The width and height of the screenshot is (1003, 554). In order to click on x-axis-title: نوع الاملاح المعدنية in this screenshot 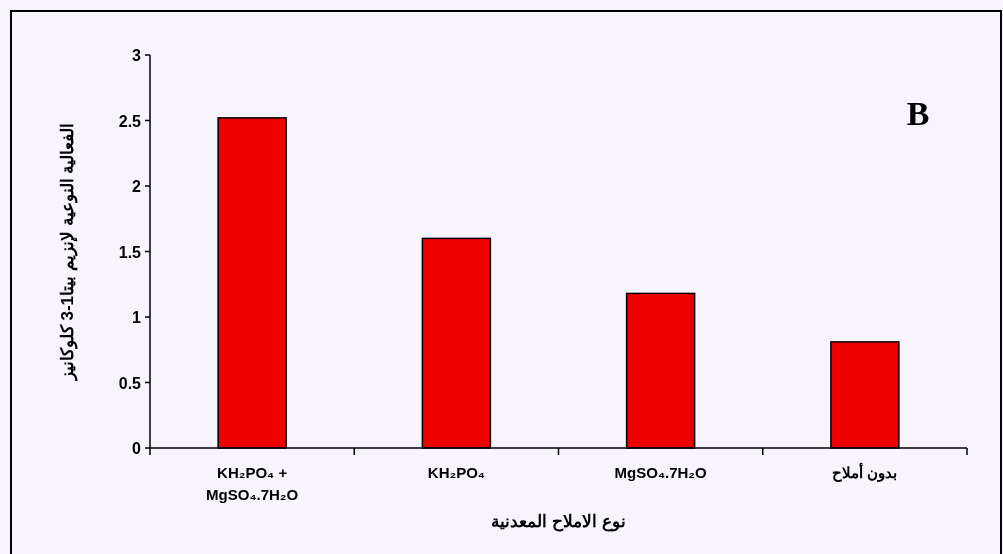, I will do `click(558, 522)`.